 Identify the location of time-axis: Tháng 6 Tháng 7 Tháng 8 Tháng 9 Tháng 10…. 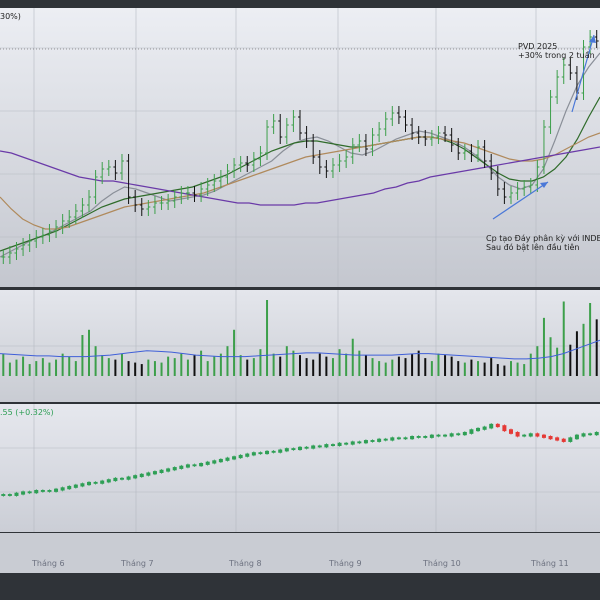
(300, 553).